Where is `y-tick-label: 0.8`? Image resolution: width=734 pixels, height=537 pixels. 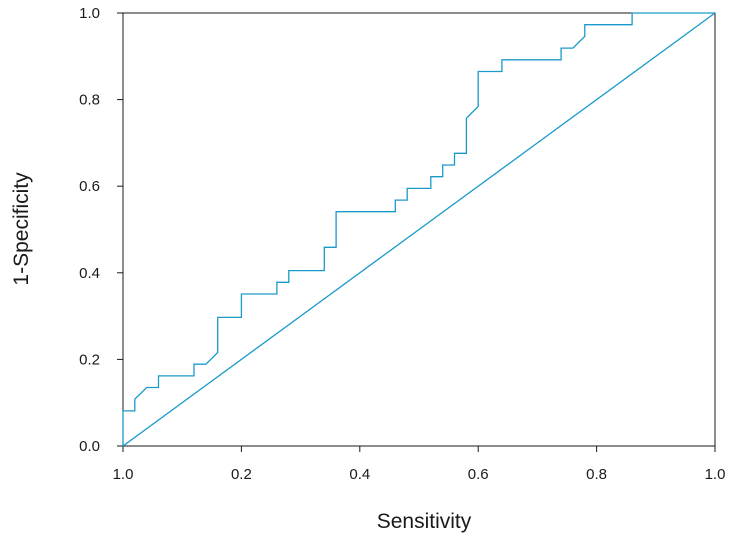
y-tick-label: 0.8 is located at coordinates (89, 100).